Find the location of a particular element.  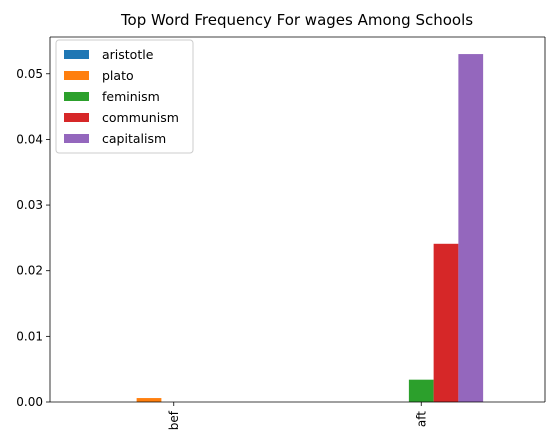

bar-communism-aft is located at coordinates (446, 322).